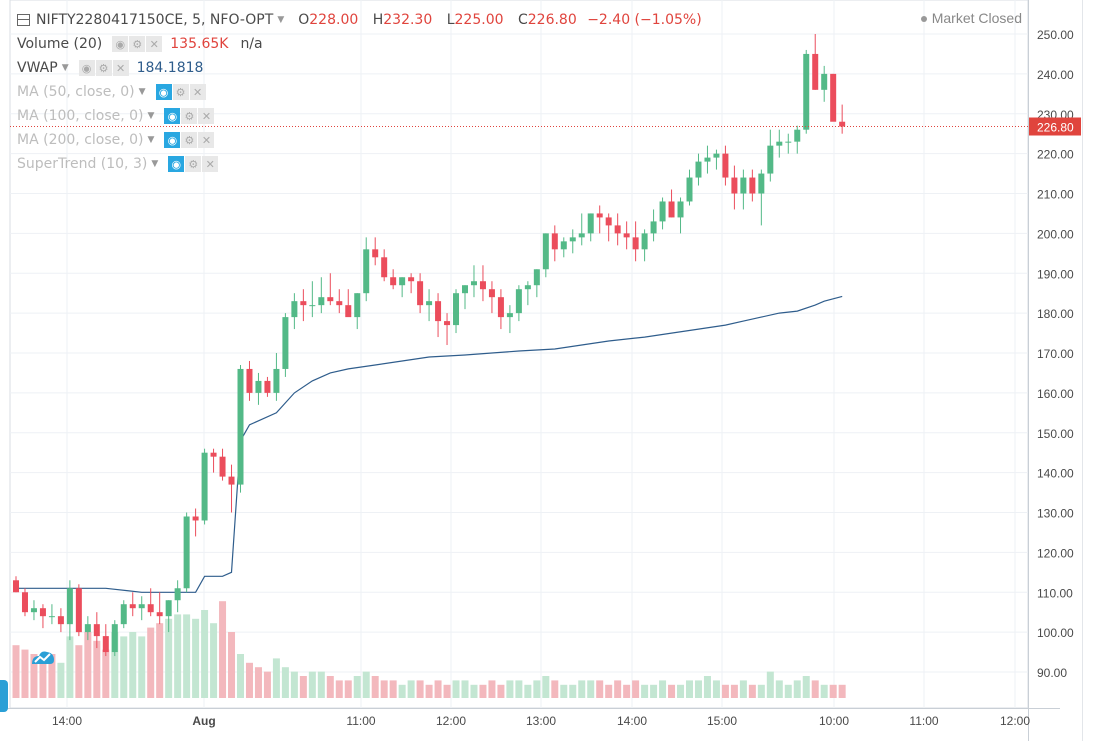 This screenshot has width=1097, height=741. I want to click on high-value: 232.30, so click(408, 20).